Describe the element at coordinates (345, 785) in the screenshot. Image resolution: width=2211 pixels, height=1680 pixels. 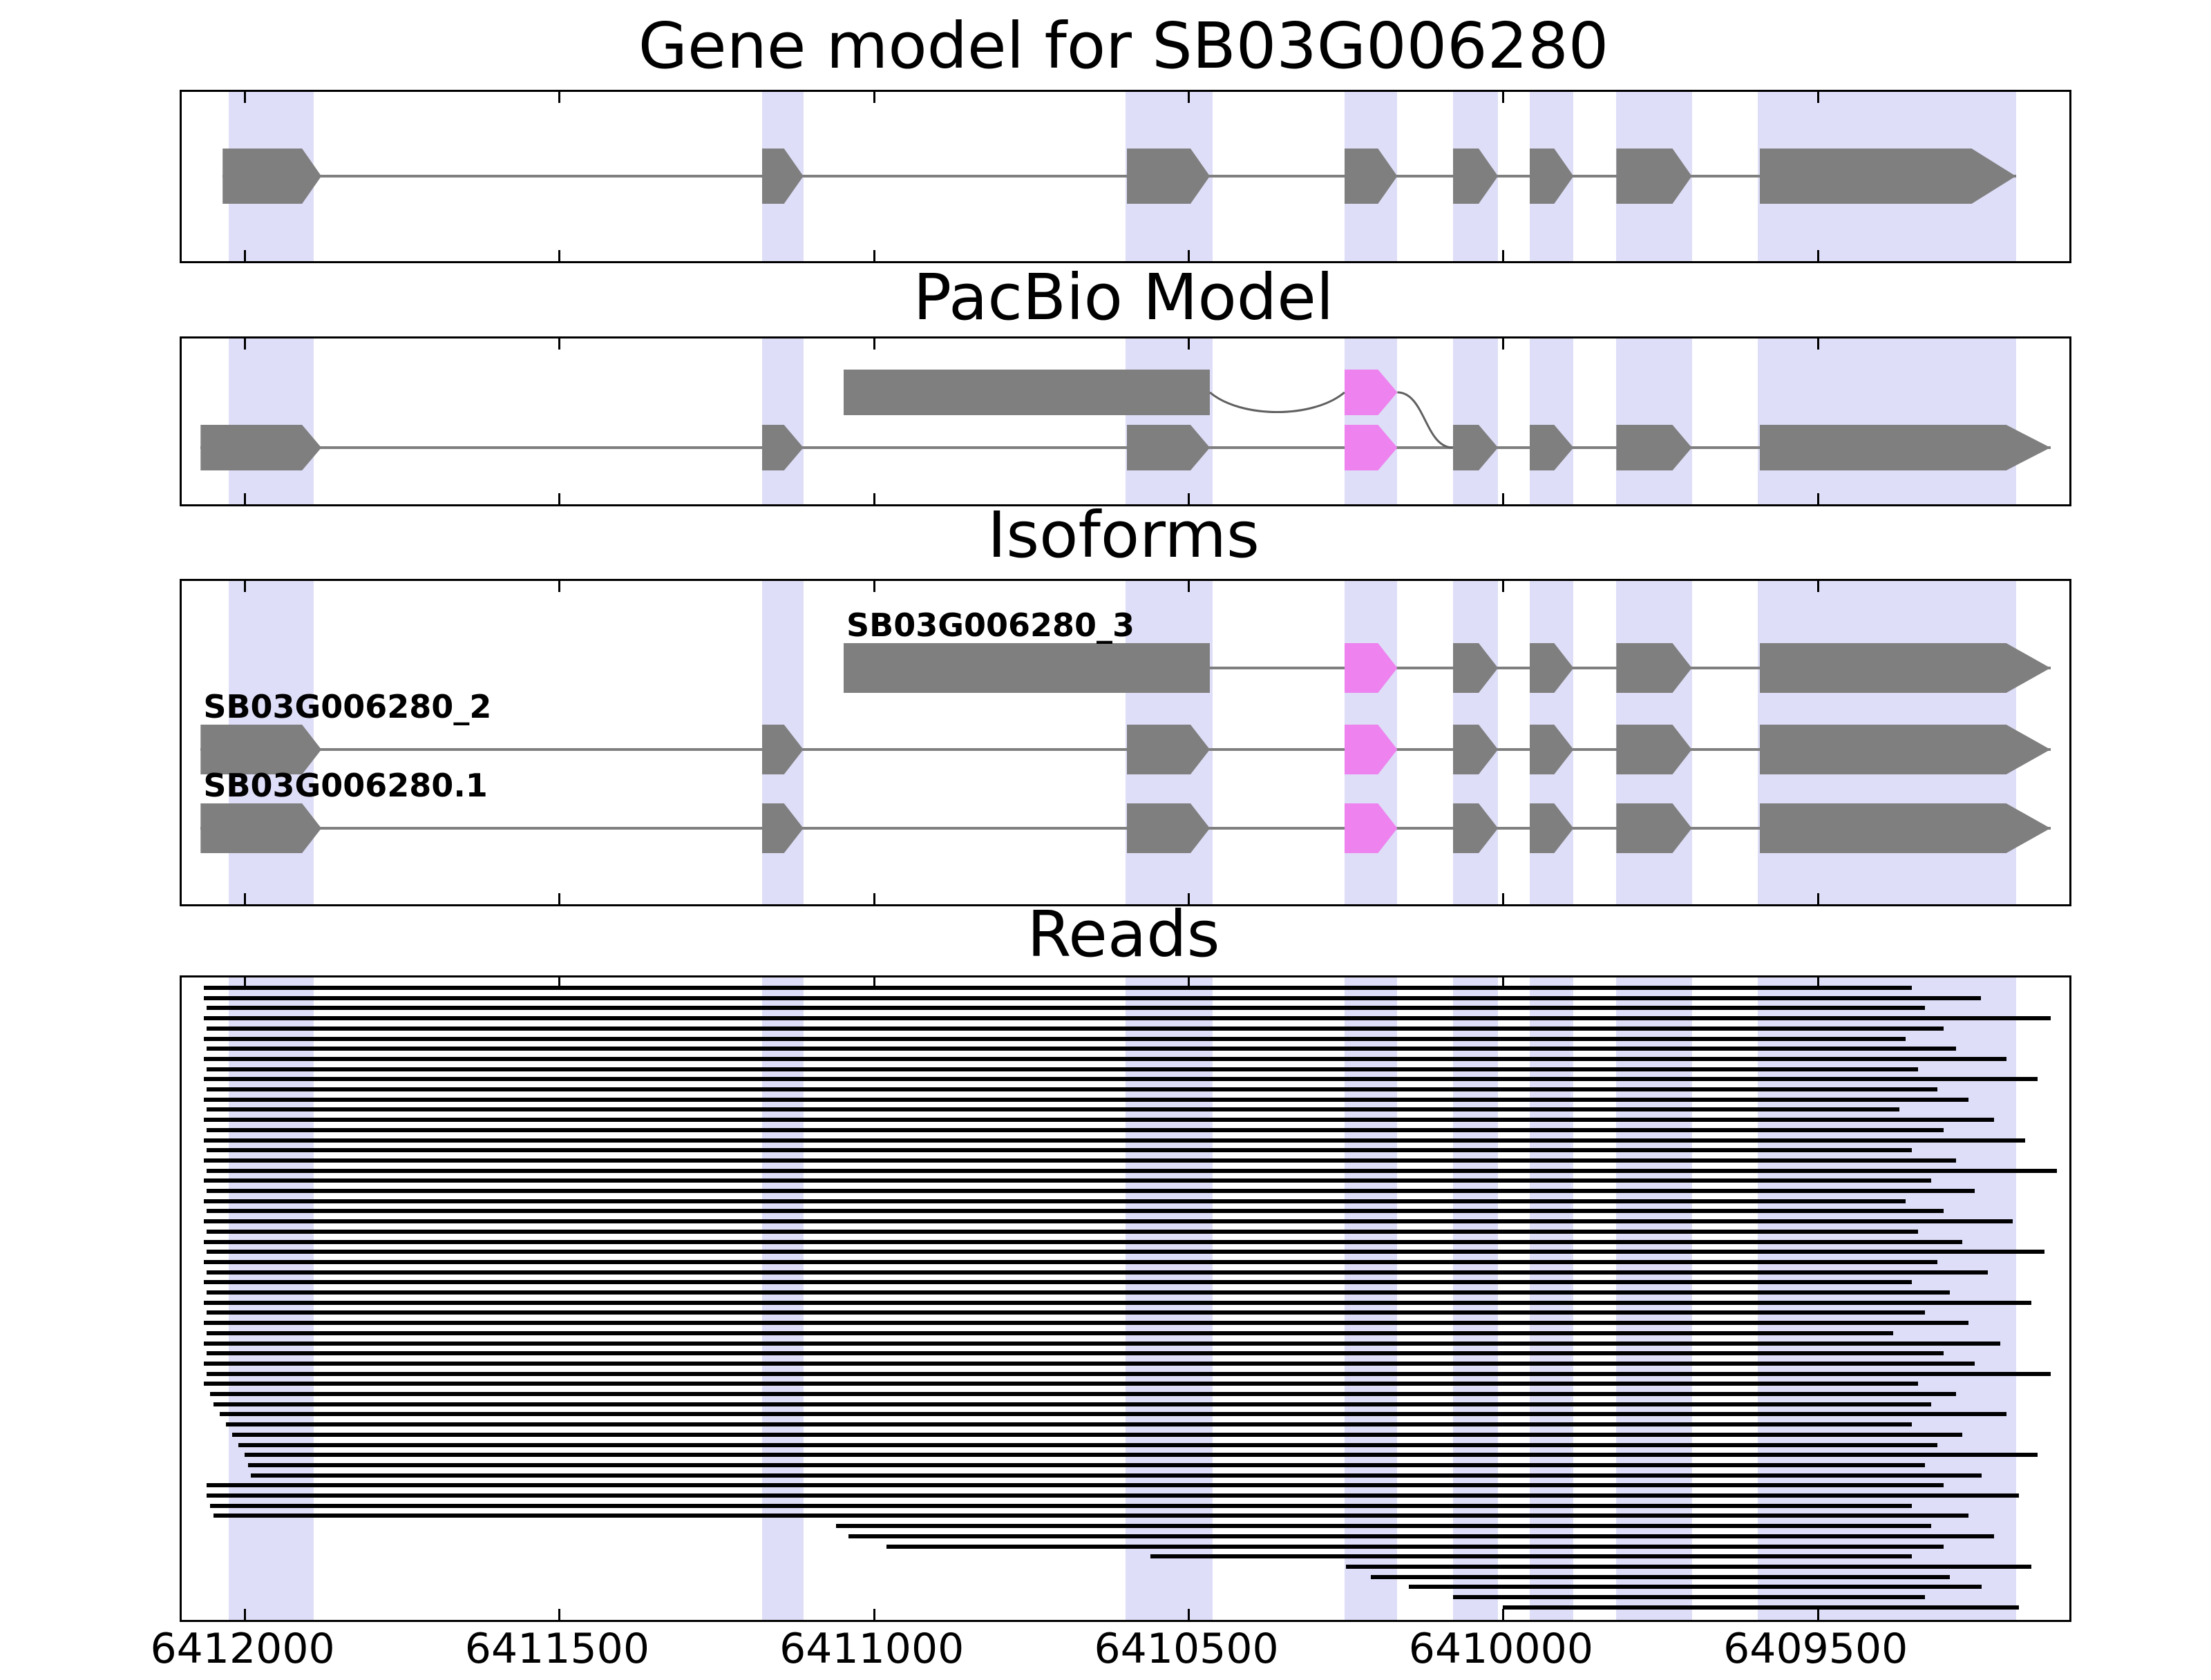
I see `isoform-label: SB03G006280.1` at that location.